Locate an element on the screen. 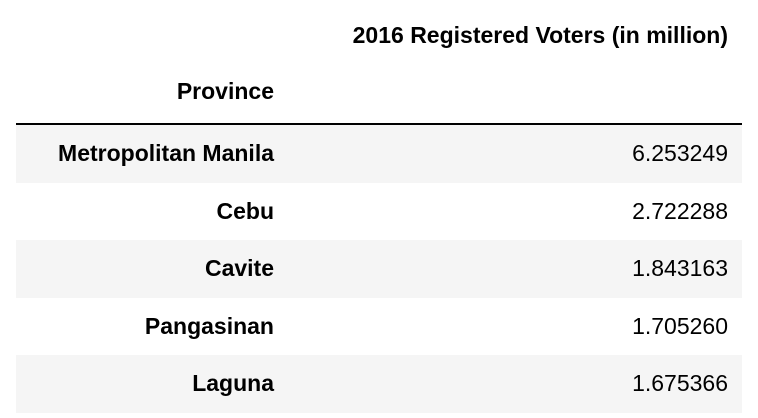 The image size is (758, 418). header-divider is located at coordinates (379, 124).